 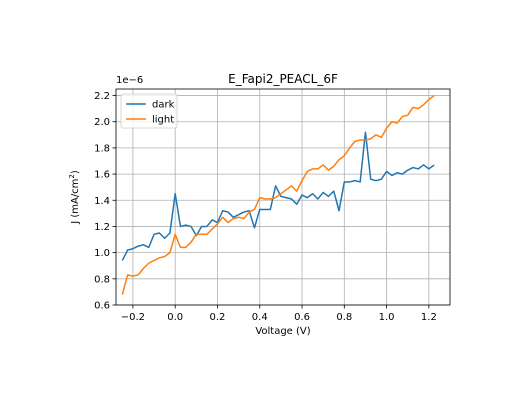 I want to click on y-tick-label: 1.0, so click(x=102, y=253).